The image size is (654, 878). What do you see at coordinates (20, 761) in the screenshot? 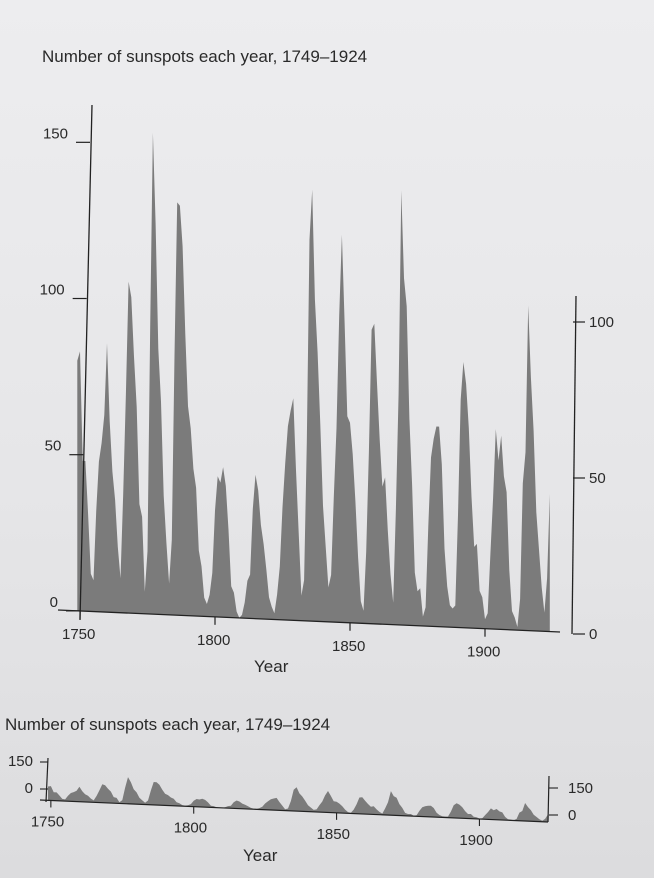
I see `compressed-y-tick-label-left: 150` at bounding box center [20, 761].